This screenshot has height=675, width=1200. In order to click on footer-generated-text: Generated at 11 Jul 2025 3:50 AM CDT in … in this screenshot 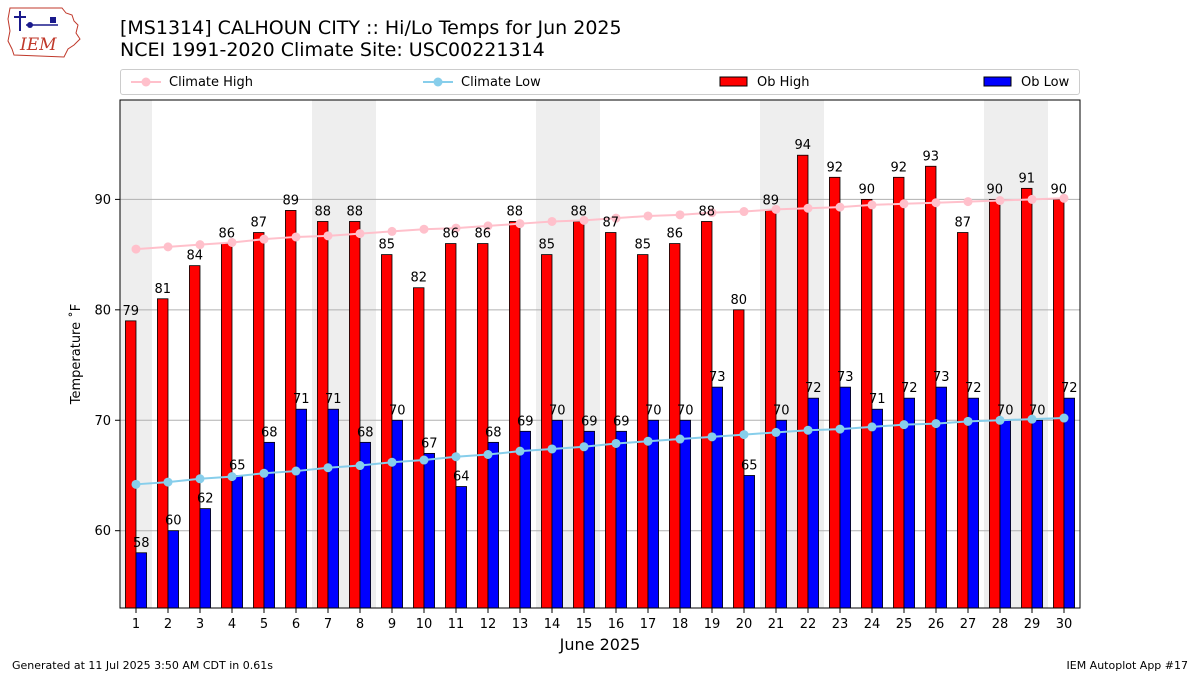, I will do `click(142, 665)`.